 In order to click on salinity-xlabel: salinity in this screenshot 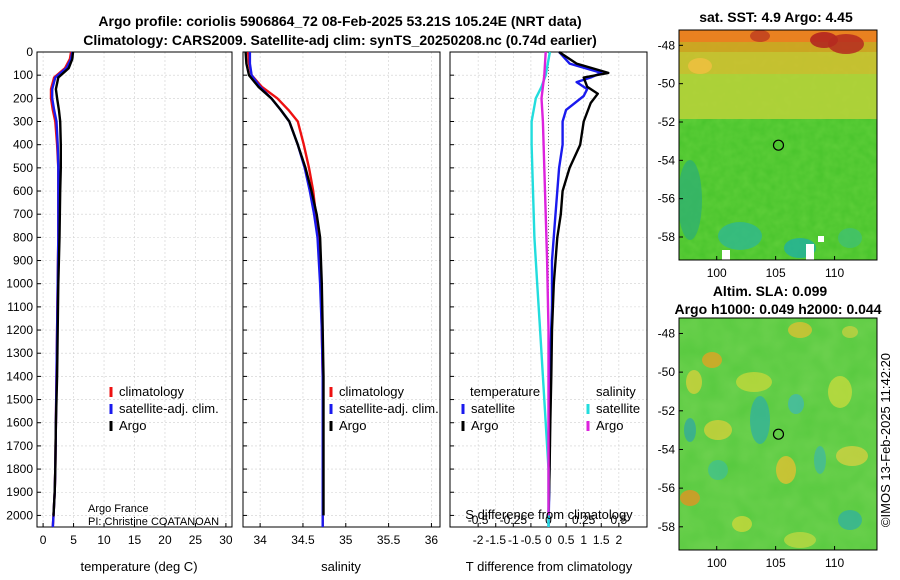, I will do `click(341, 566)`.